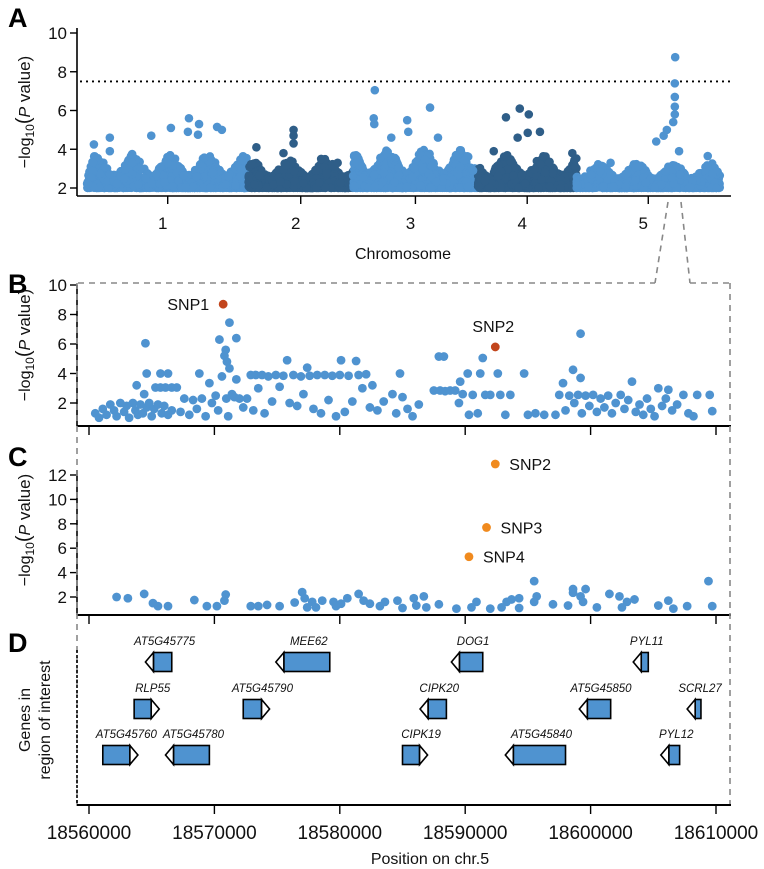 The width and height of the screenshot is (764, 869). I want to click on panel-label-d: D, so click(18, 643).